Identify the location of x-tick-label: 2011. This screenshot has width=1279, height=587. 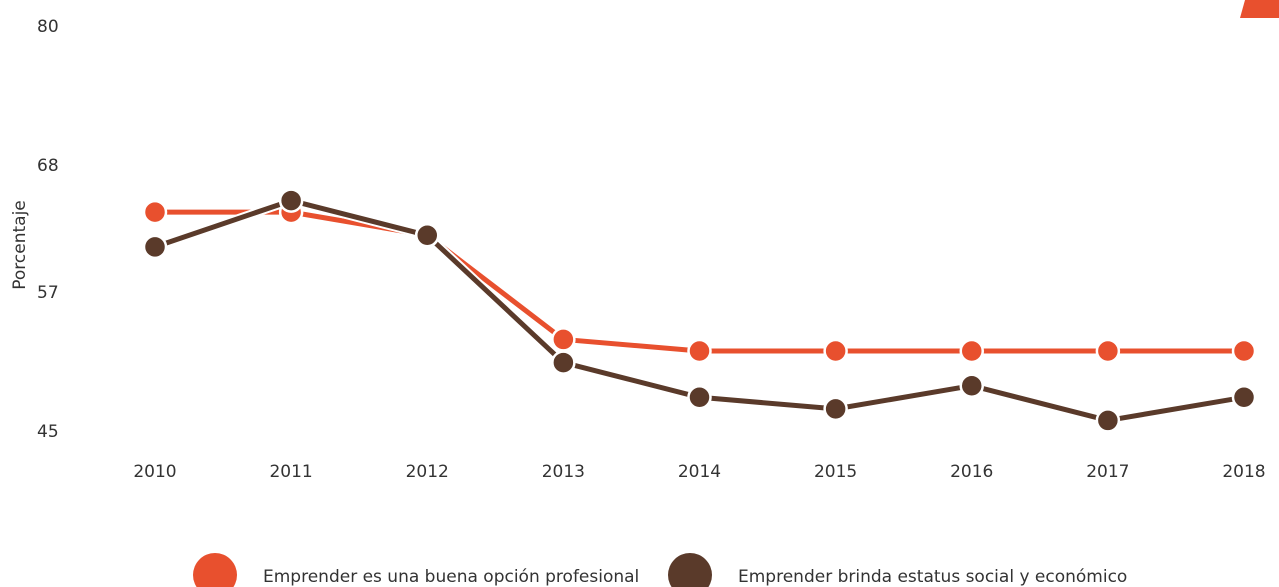
(290, 472).